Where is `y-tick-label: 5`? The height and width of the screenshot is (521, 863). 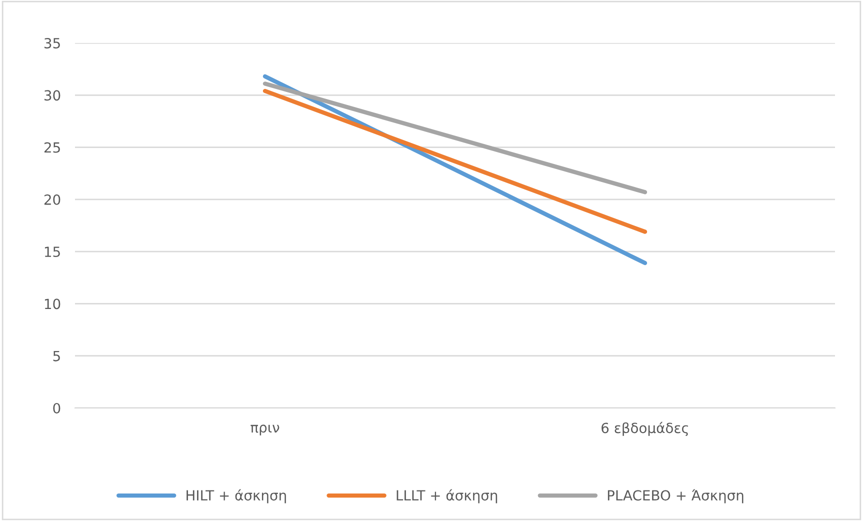
y-tick-label: 5 is located at coordinates (56, 356).